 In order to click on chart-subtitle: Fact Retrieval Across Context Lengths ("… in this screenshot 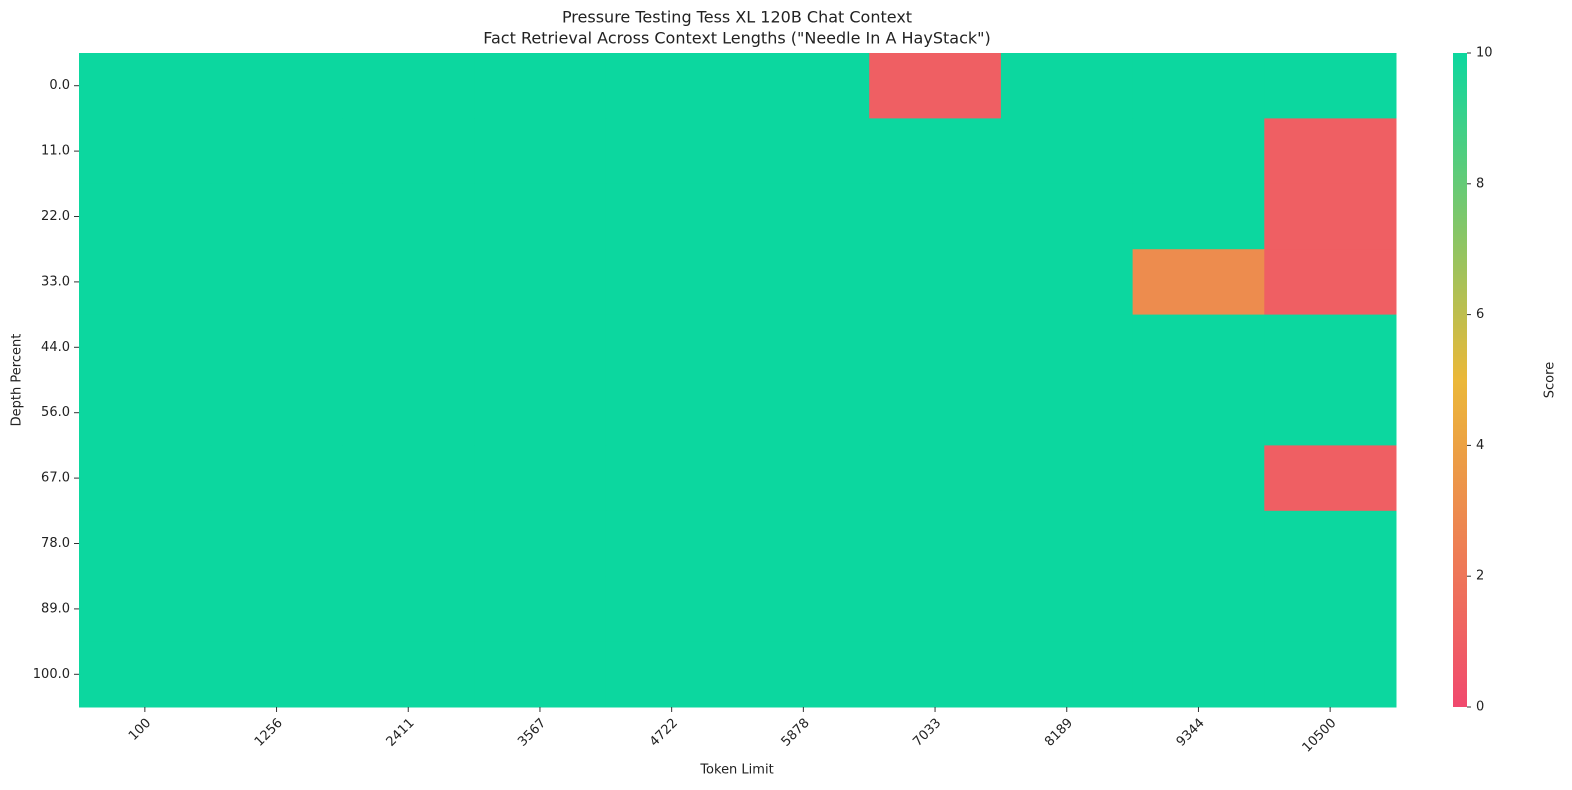, I will do `click(736, 38)`.